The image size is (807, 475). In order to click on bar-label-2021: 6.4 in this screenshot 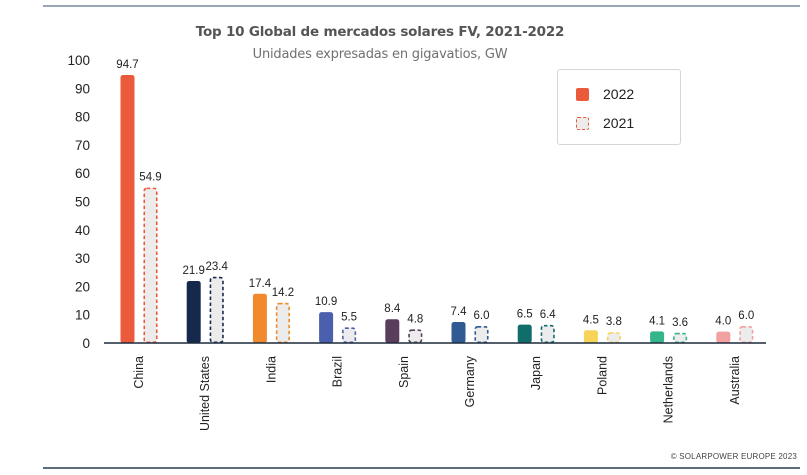, I will do `click(548, 315)`.